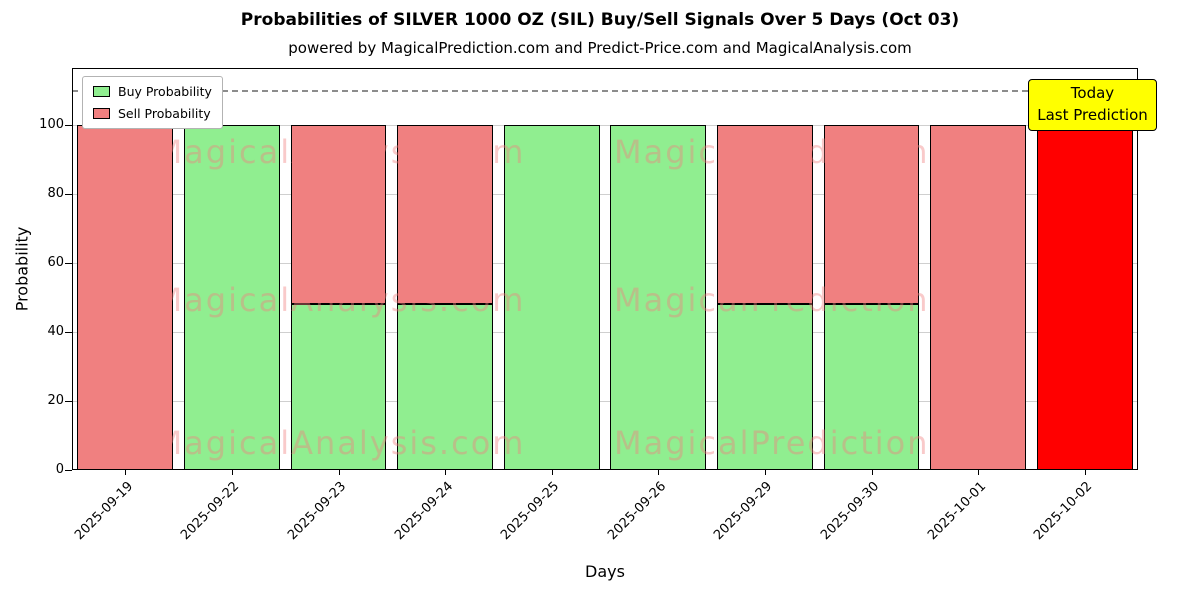 This screenshot has height=600, width=1200. I want to click on legend-item-sell: Sell Probability, so click(152, 113).